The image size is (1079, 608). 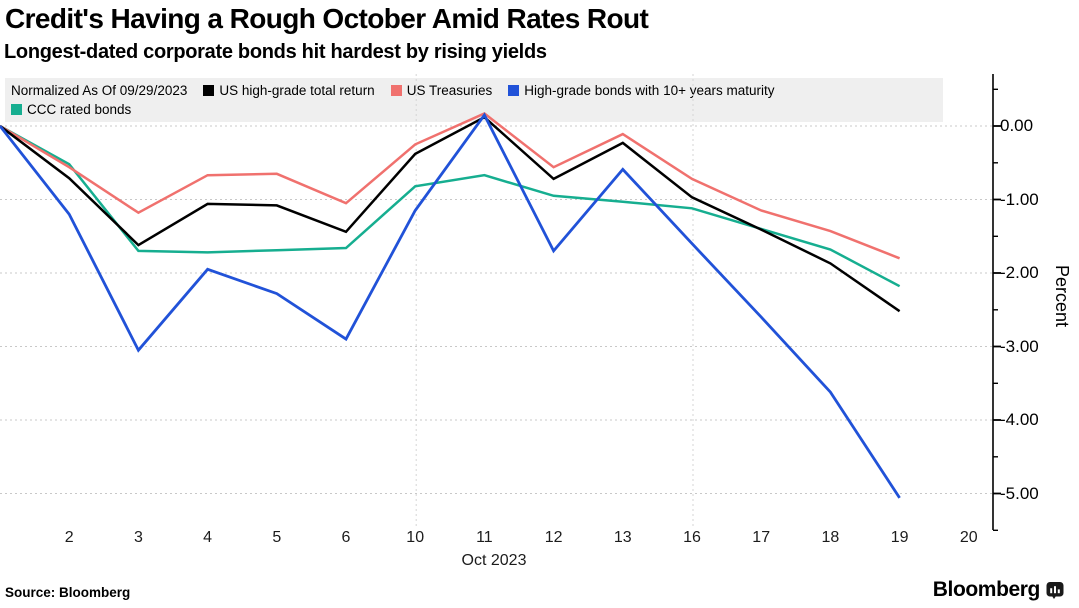 I want to click on x-tick-label: 5, so click(x=277, y=537).